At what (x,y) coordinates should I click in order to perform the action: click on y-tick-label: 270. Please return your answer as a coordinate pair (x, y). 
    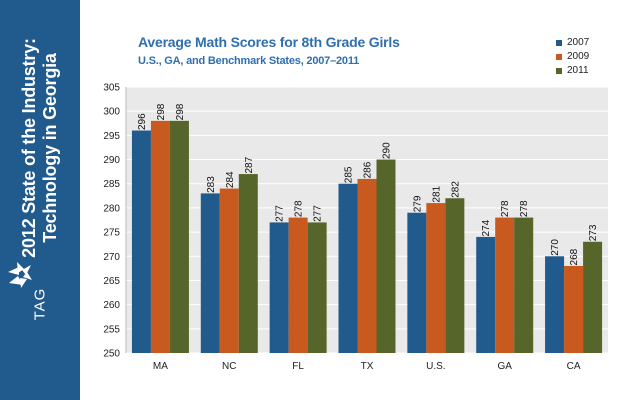
    Looking at the image, I should click on (111, 257).